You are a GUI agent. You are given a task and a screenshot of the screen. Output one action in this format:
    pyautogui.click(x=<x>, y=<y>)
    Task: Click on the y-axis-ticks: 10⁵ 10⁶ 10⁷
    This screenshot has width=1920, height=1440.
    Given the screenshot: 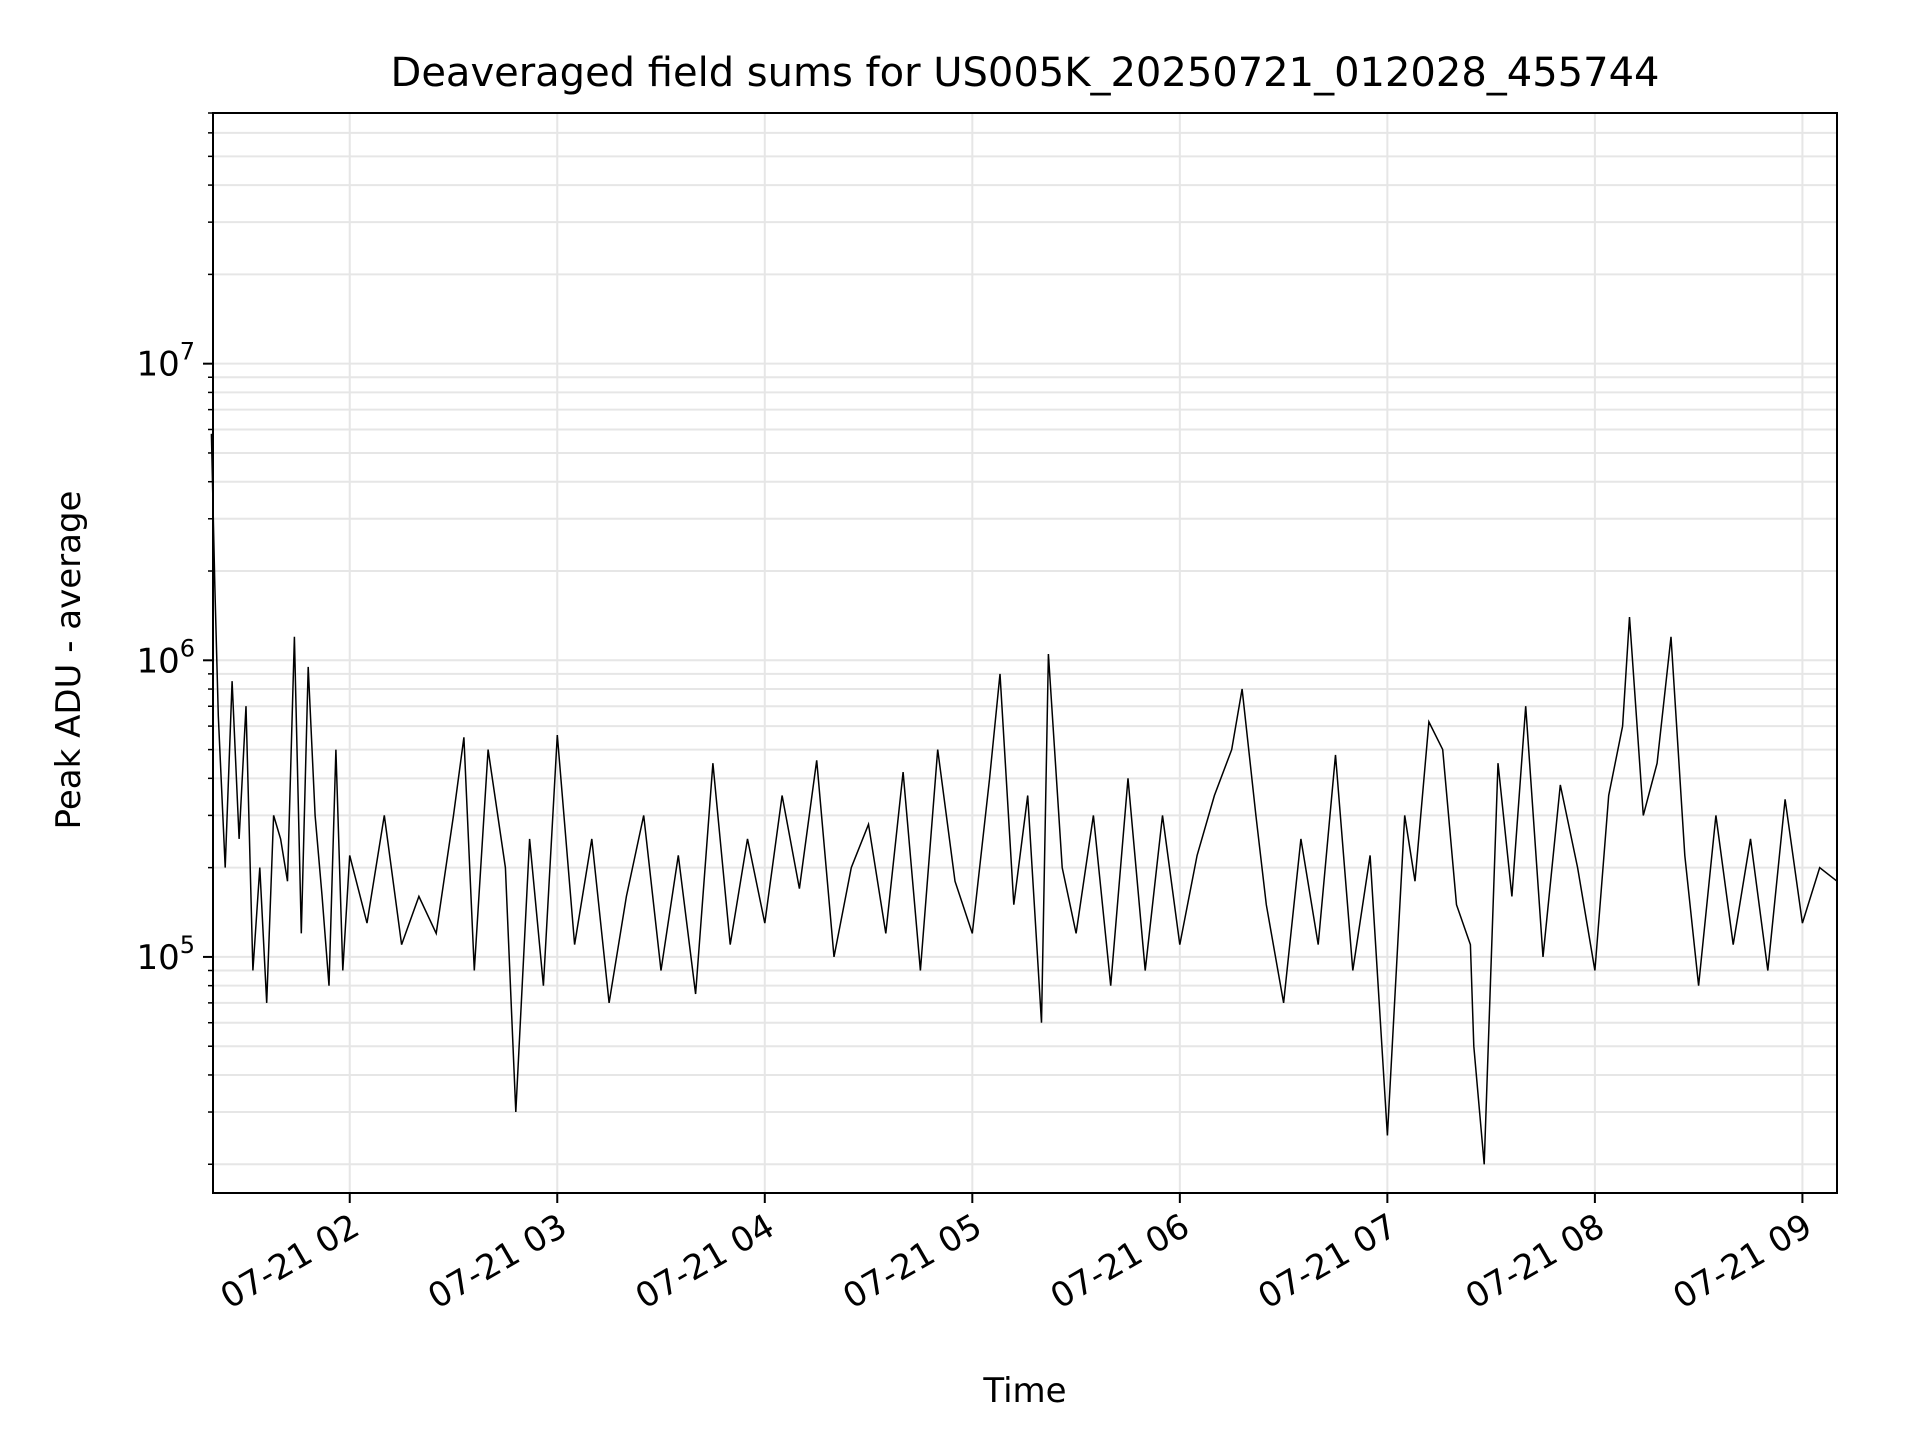 What is the action you would take?
    pyautogui.click(x=174, y=639)
    